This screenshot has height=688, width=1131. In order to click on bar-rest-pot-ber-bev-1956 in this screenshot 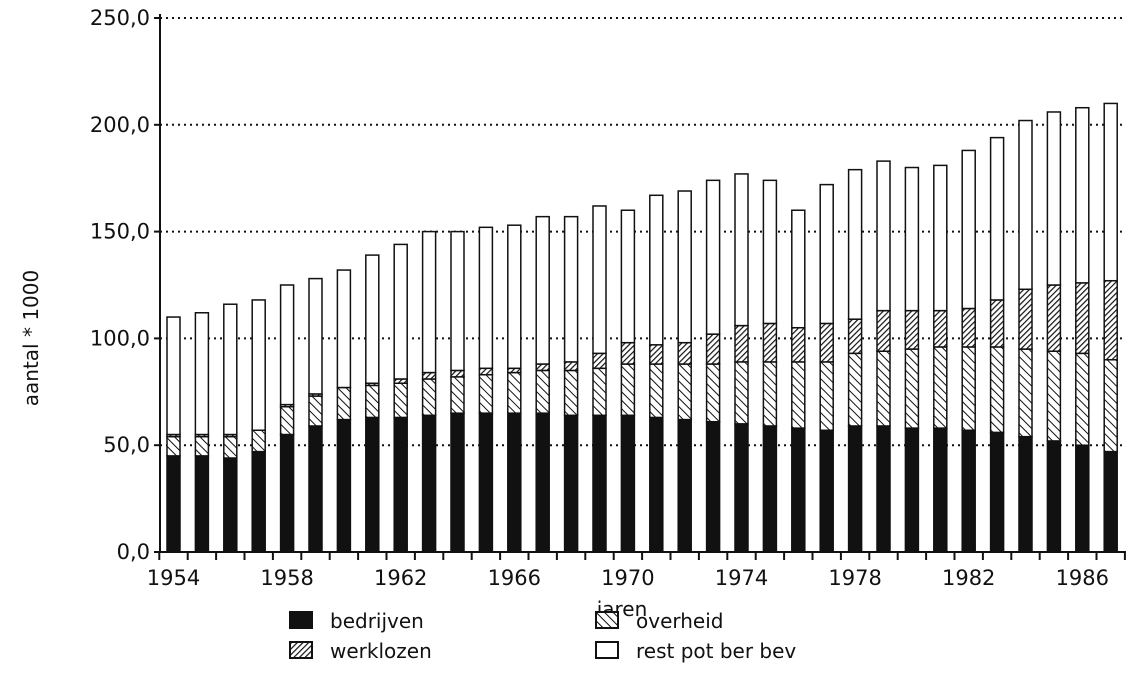, I will do `click(230, 369)`.